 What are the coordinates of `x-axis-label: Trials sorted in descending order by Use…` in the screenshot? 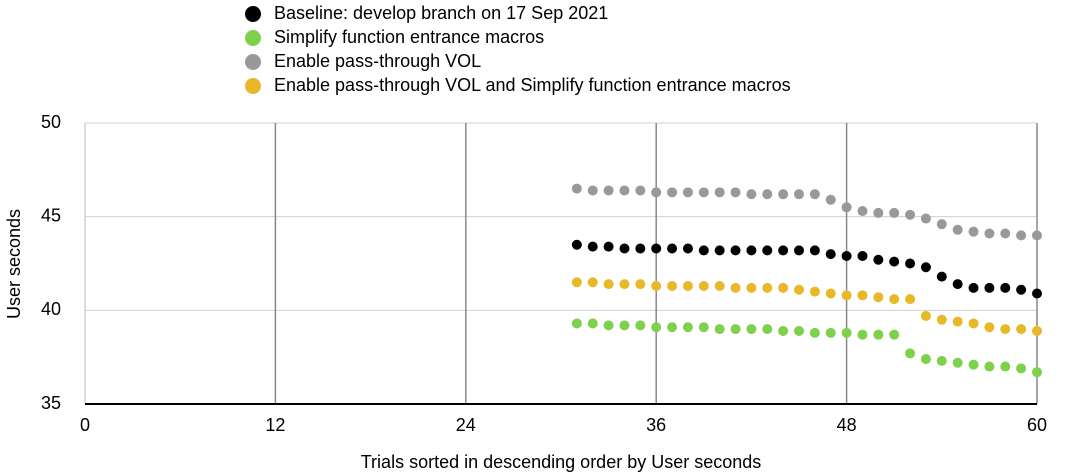 It's located at (561, 462).